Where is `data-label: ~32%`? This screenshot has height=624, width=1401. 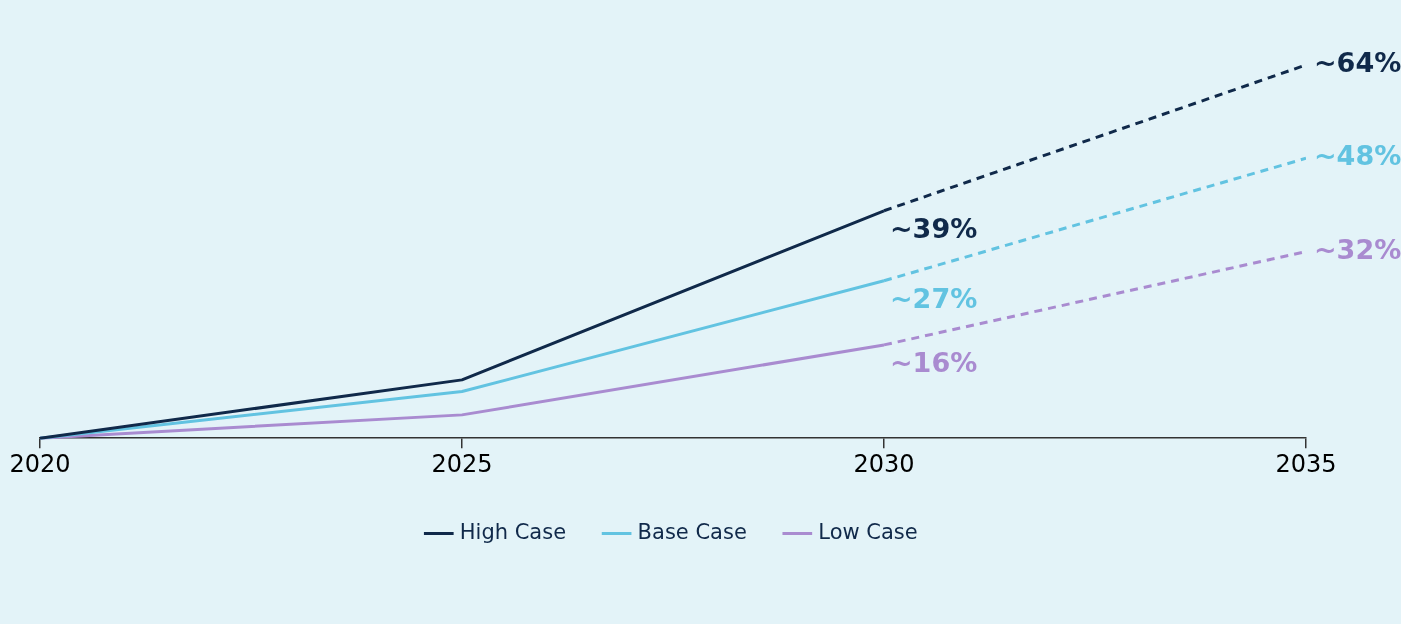 data-label: ~32% is located at coordinates (1357, 249).